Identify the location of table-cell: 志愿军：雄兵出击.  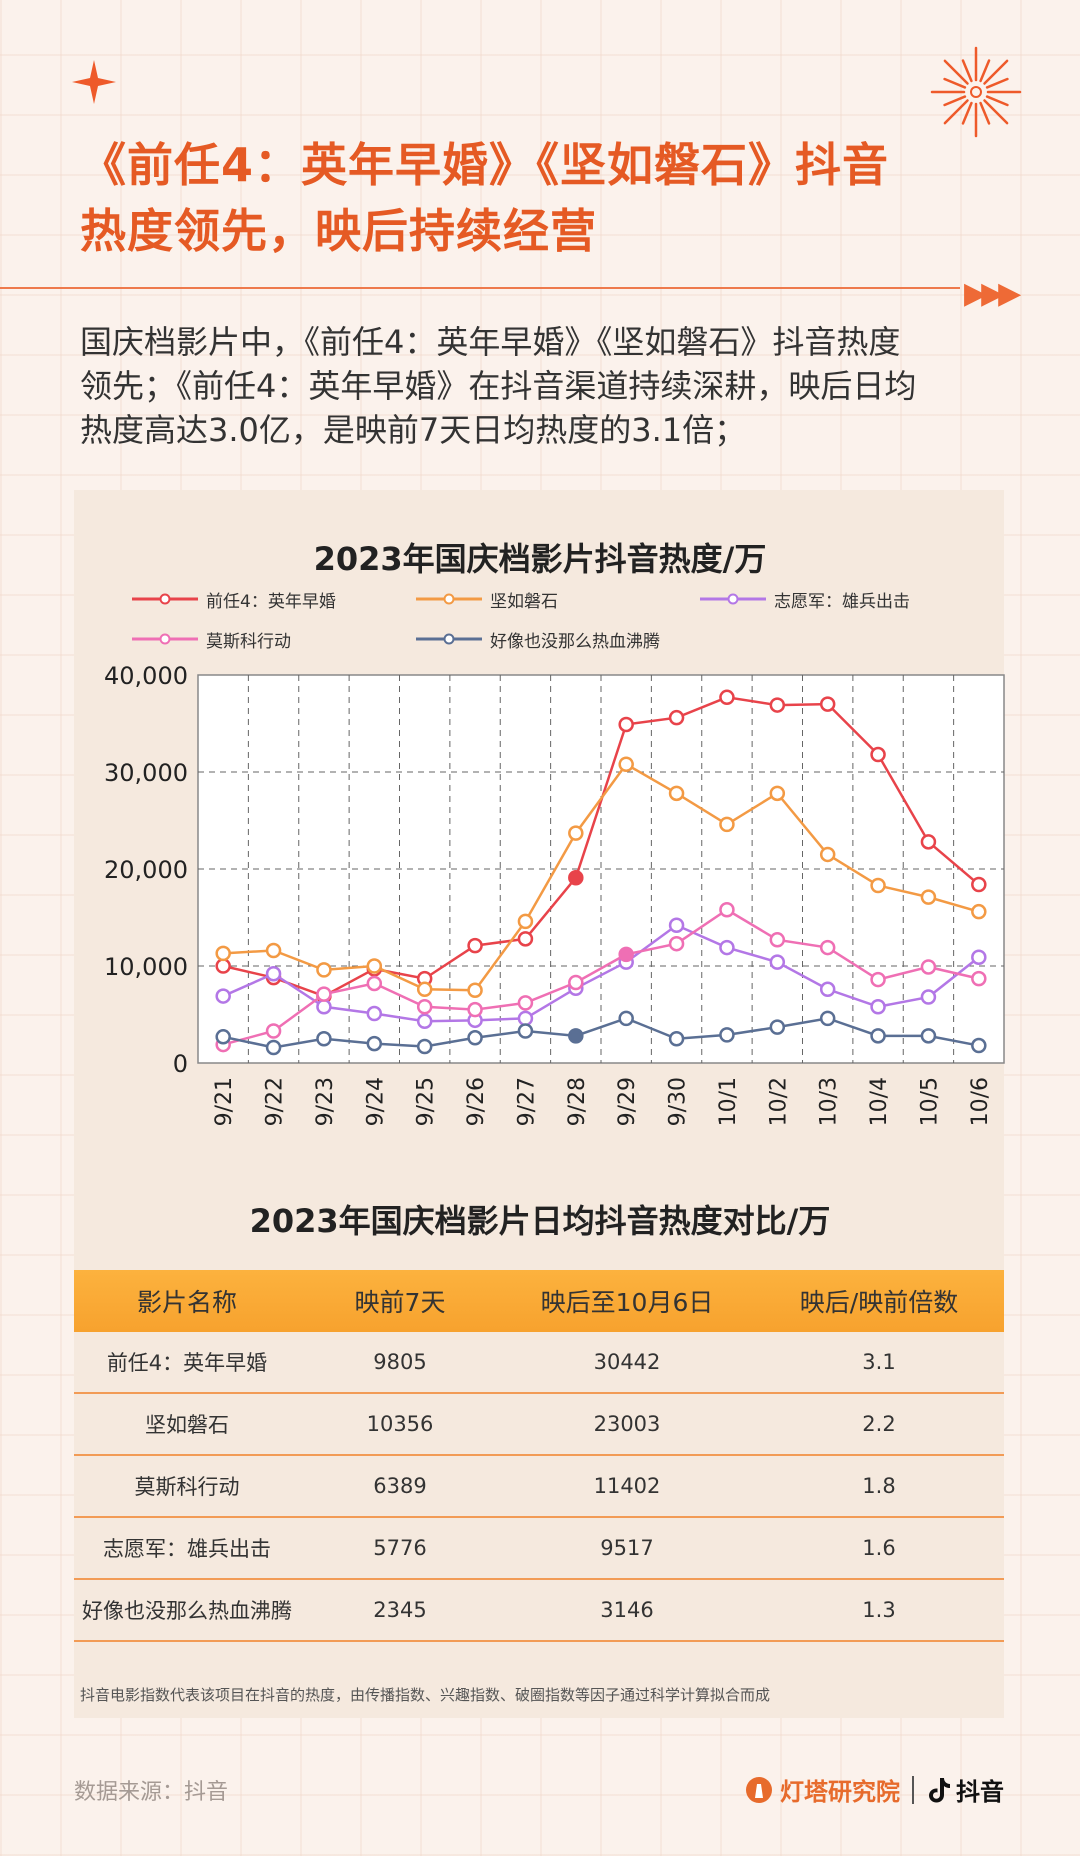
(187, 1549).